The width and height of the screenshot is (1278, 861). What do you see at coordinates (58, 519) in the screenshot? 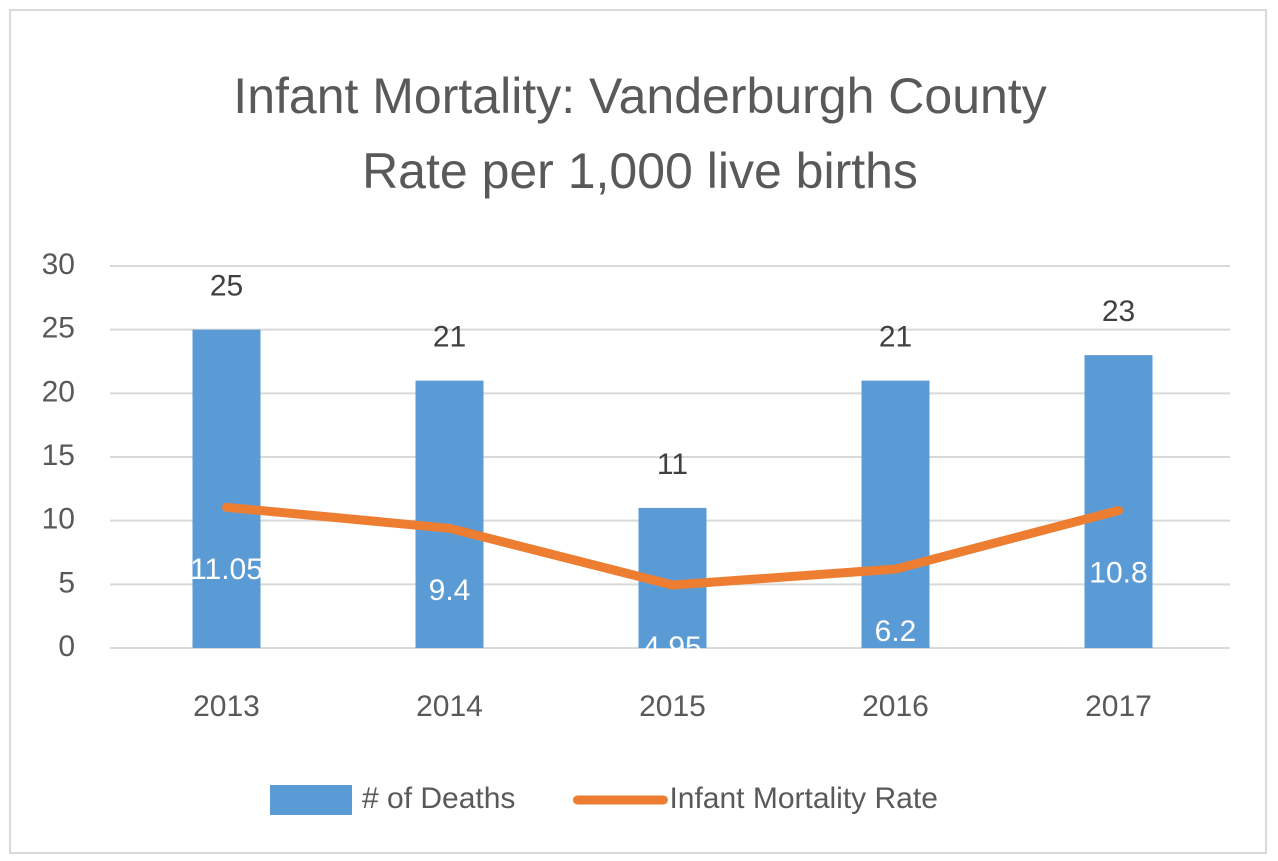
I see `y-tick-label: 10` at bounding box center [58, 519].